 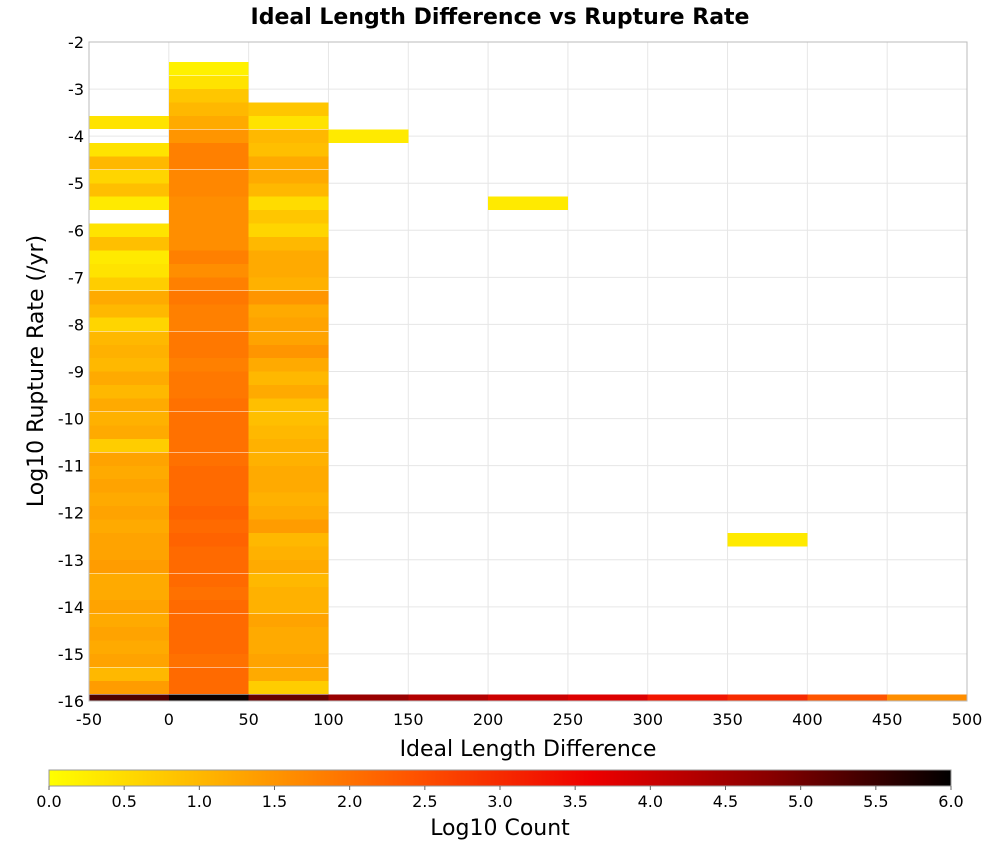 What do you see at coordinates (725, 801) in the screenshot?
I see `colorbar-tick-label: 4.5` at bounding box center [725, 801].